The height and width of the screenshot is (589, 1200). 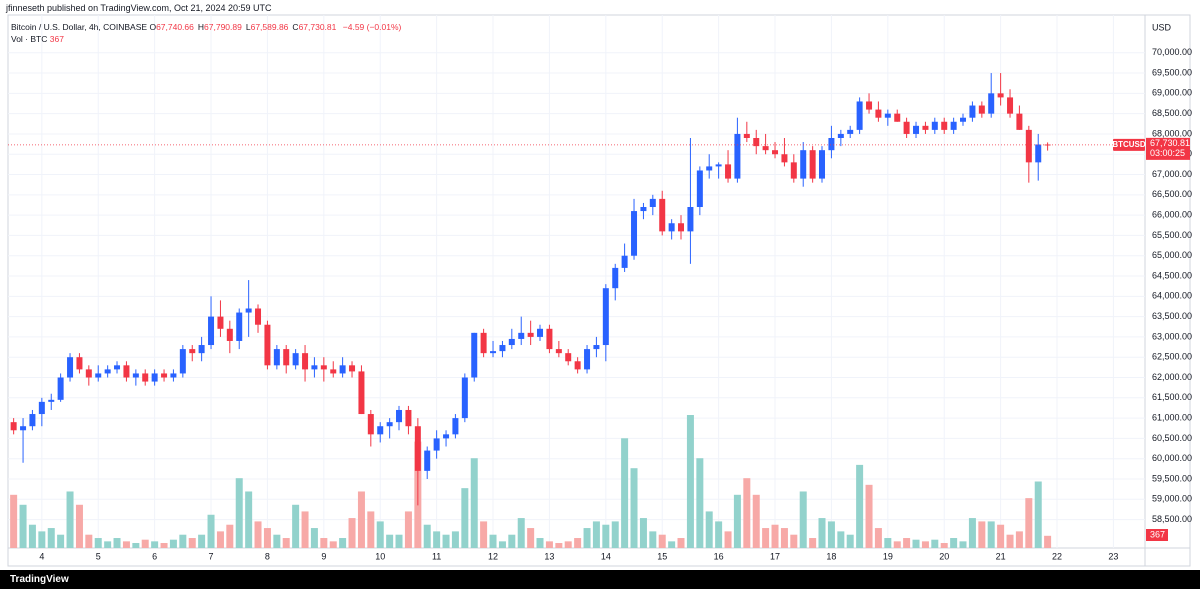 I want to click on x-tick-label: 7, so click(x=211, y=556).